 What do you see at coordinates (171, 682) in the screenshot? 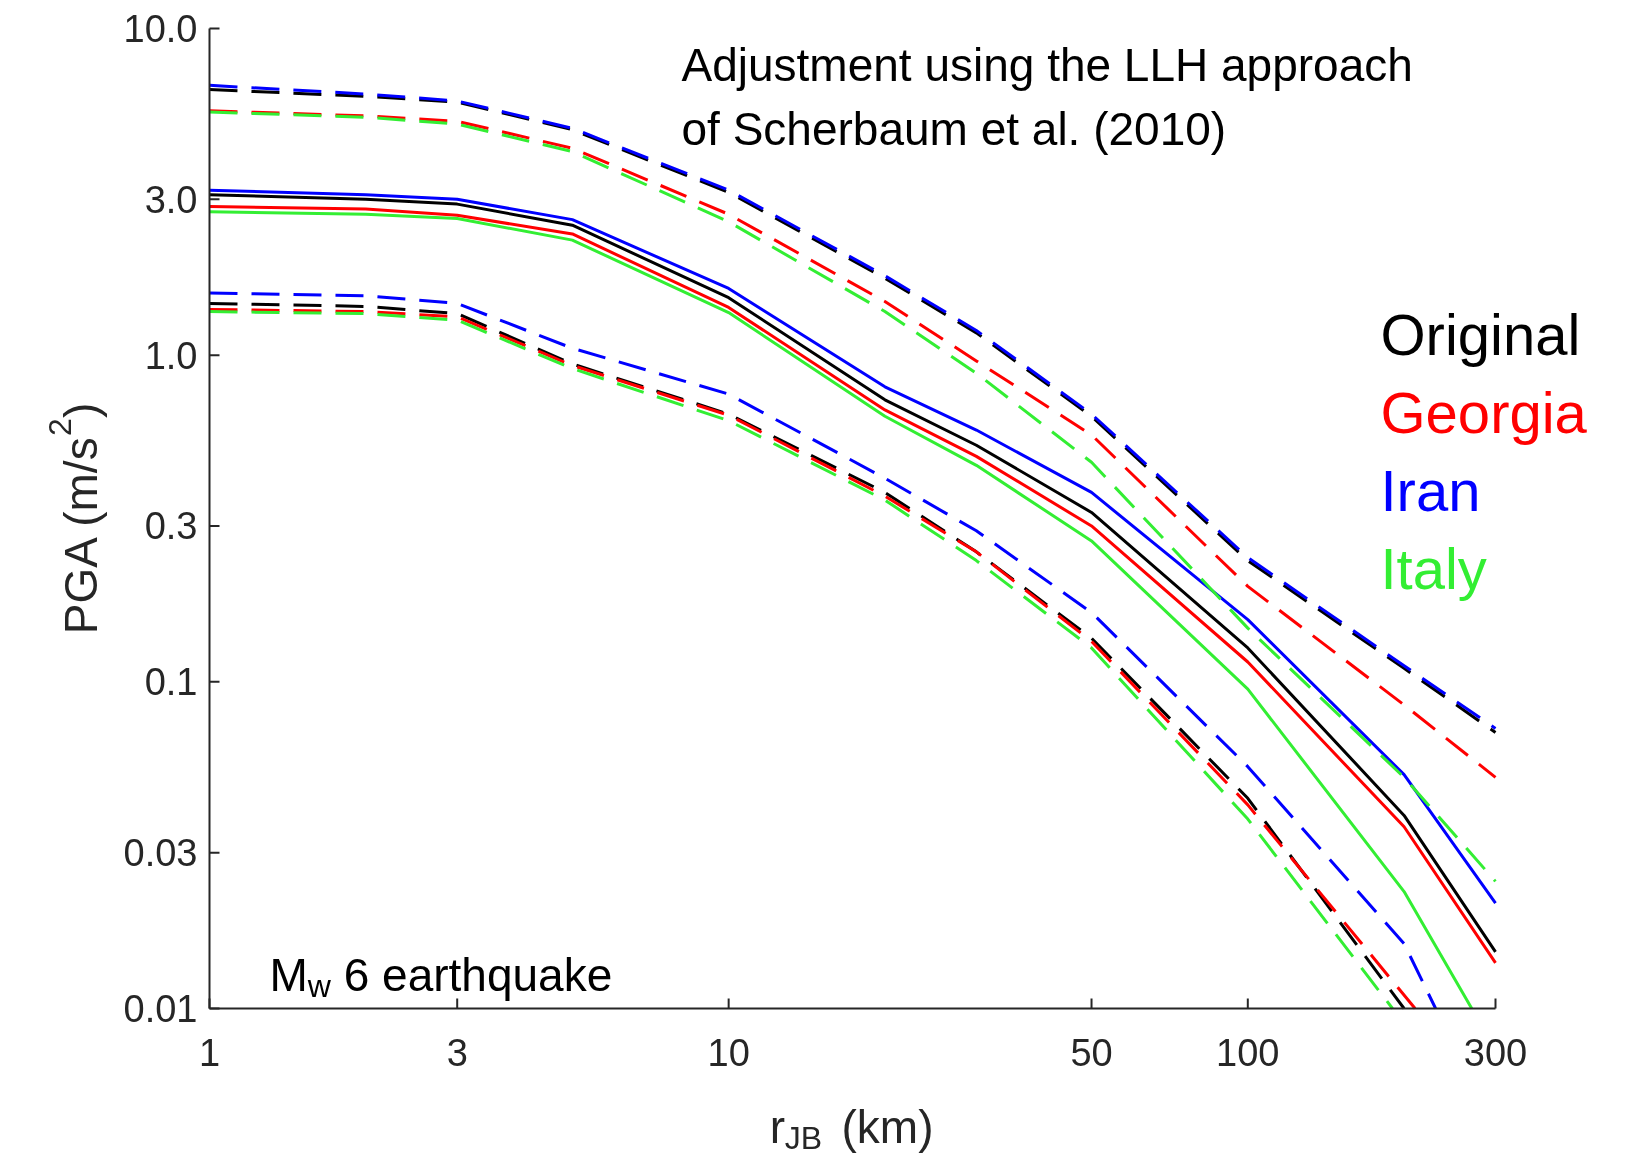
I see `y-tick-label: 0.1` at bounding box center [171, 682].